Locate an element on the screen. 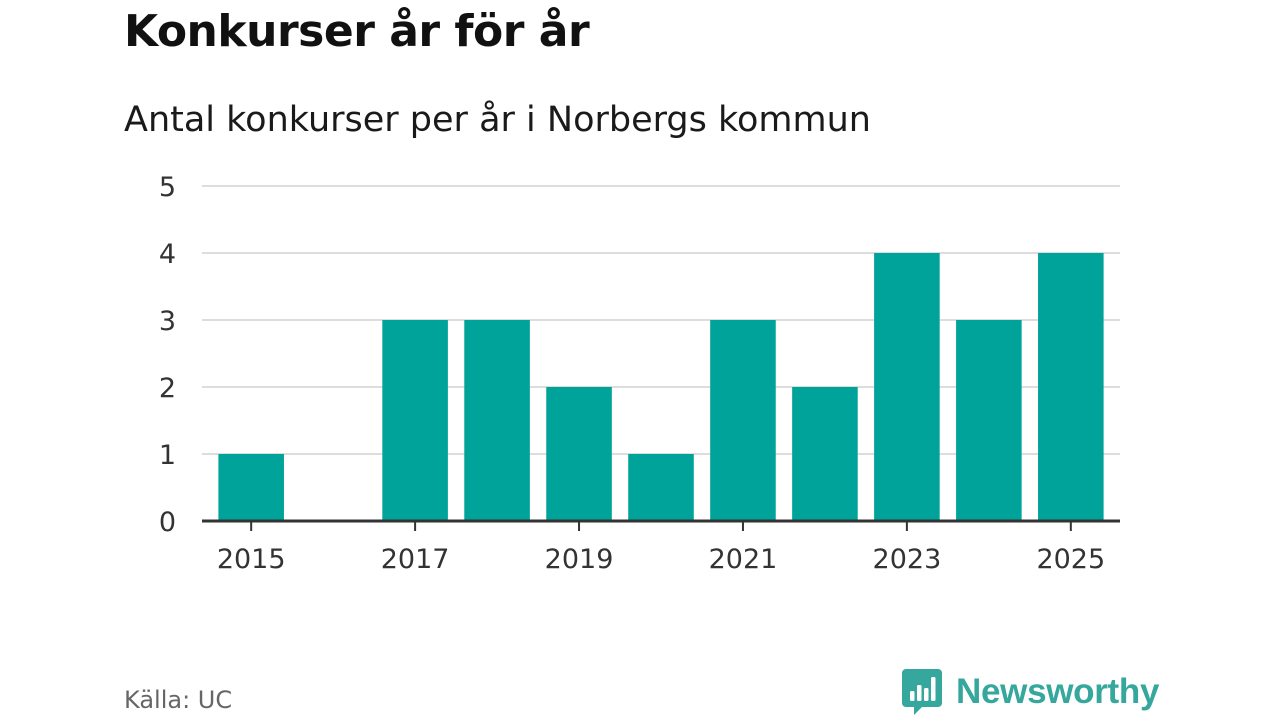 The height and width of the screenshot is (720, 1280). brand-logo: Newsworthy is located at coordinates (1031, 692).